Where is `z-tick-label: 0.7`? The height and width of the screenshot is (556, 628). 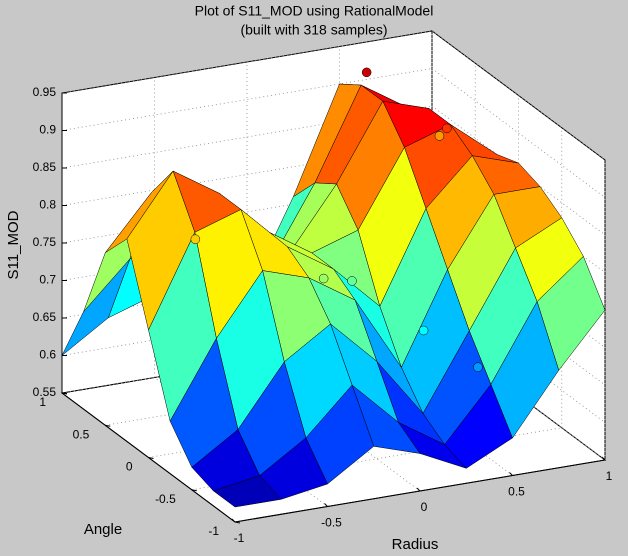 z-tick-label: 0.7 is located at coordinates (47, 280).